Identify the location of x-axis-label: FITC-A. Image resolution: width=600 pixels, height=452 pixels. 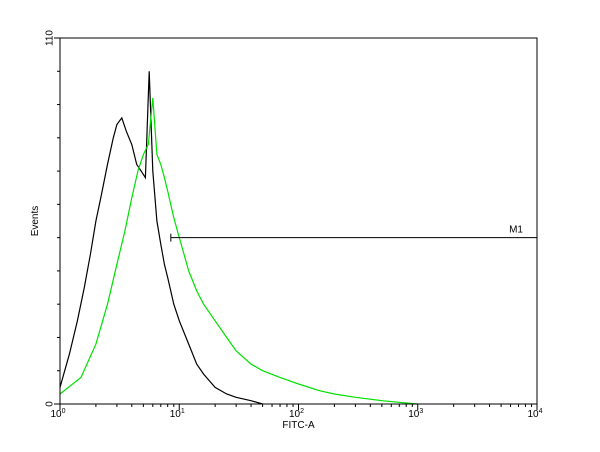
(298, 425).